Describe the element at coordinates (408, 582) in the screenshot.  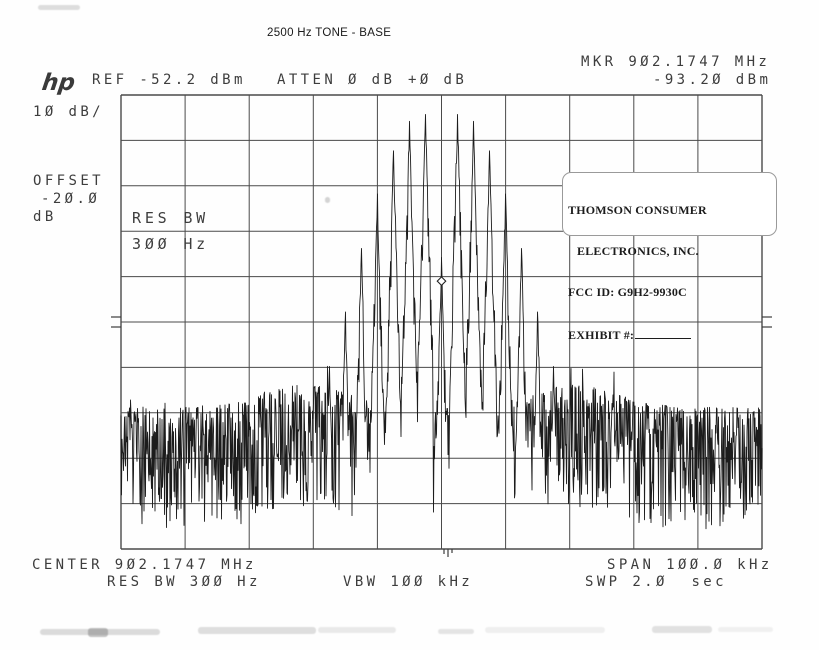
I see `vbw-label: VBW 1ØØ kHz` at that location.